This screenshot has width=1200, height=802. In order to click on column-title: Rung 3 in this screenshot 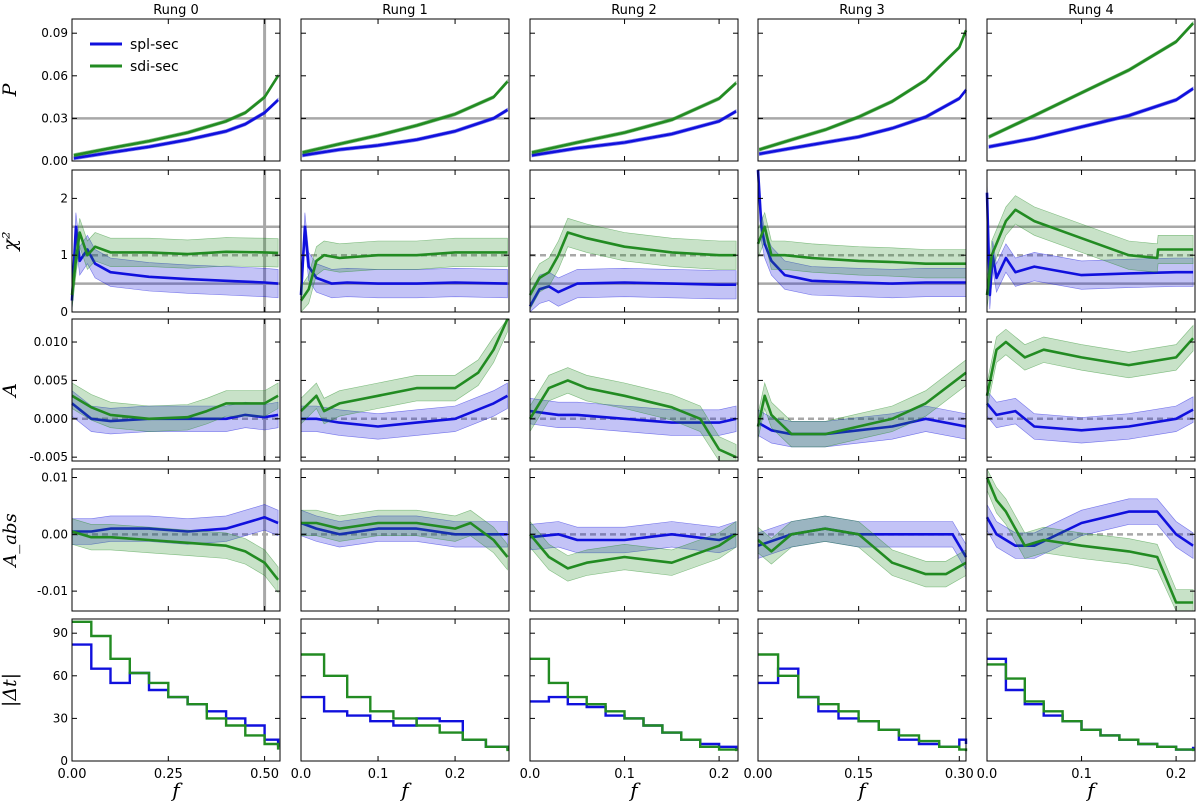, I will do `click(862, 10)`.